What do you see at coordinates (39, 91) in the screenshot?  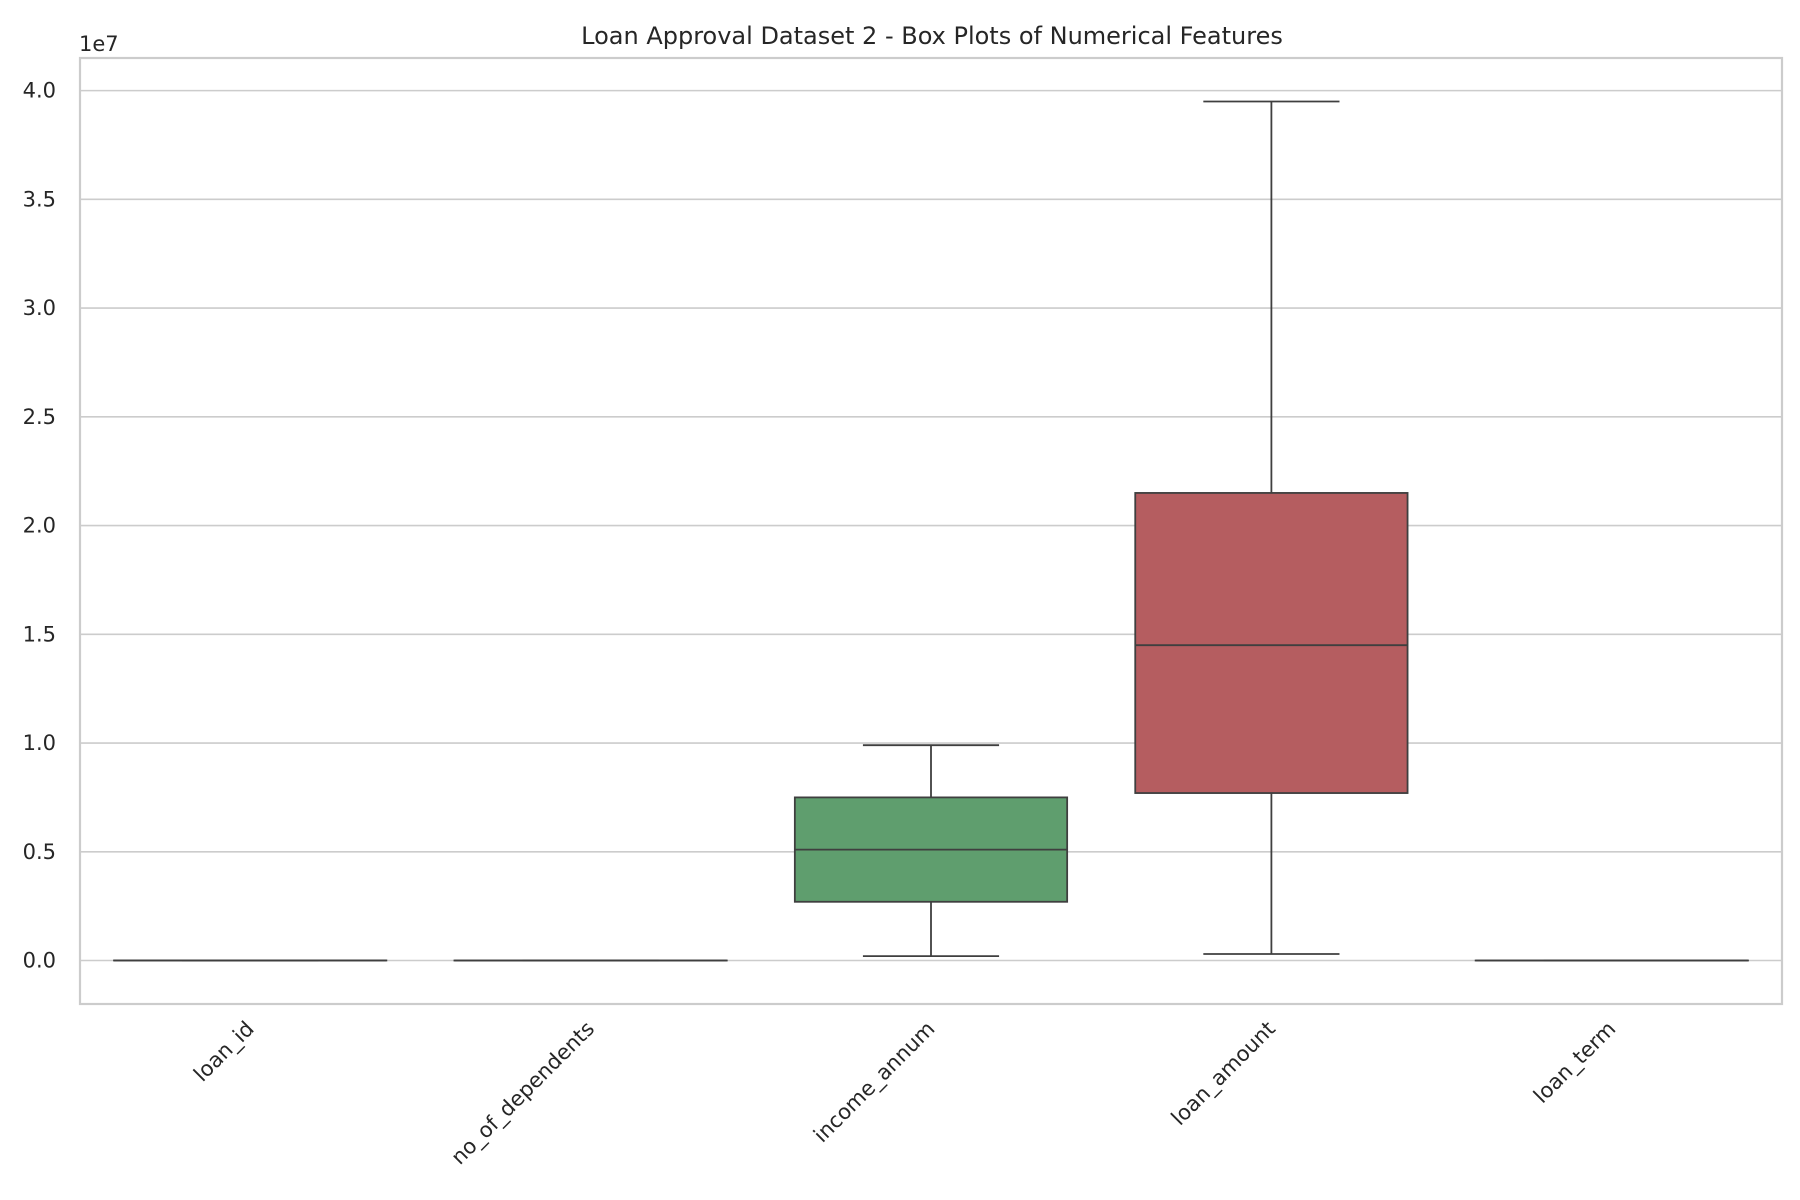 I see `y-tick-label: 4.0` at bounding box center [39, 91].